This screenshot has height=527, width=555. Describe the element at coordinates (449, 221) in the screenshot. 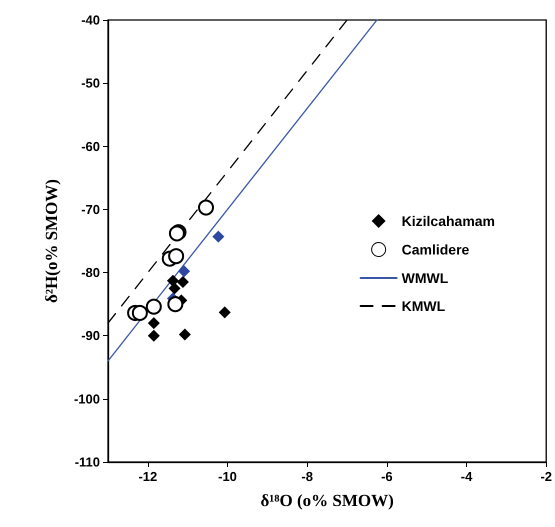

I see `legend-label: Kizilcahamam` at that location.